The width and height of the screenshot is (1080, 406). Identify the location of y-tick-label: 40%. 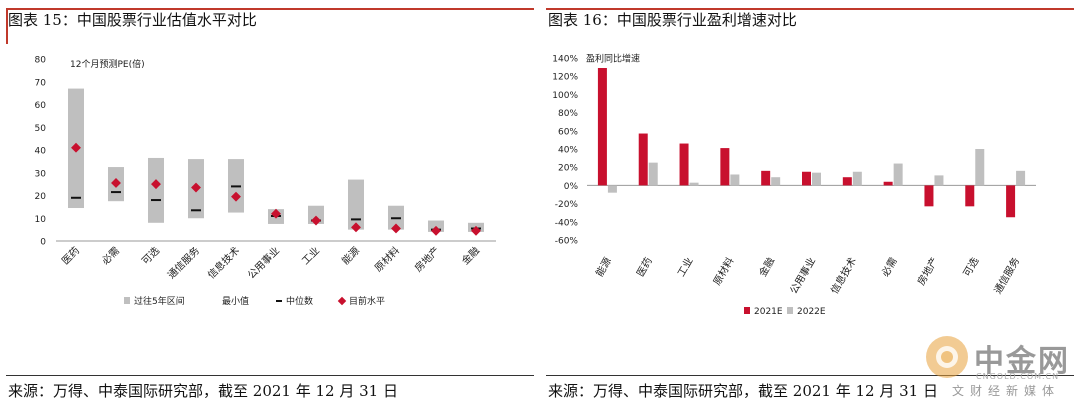
(568, 151).